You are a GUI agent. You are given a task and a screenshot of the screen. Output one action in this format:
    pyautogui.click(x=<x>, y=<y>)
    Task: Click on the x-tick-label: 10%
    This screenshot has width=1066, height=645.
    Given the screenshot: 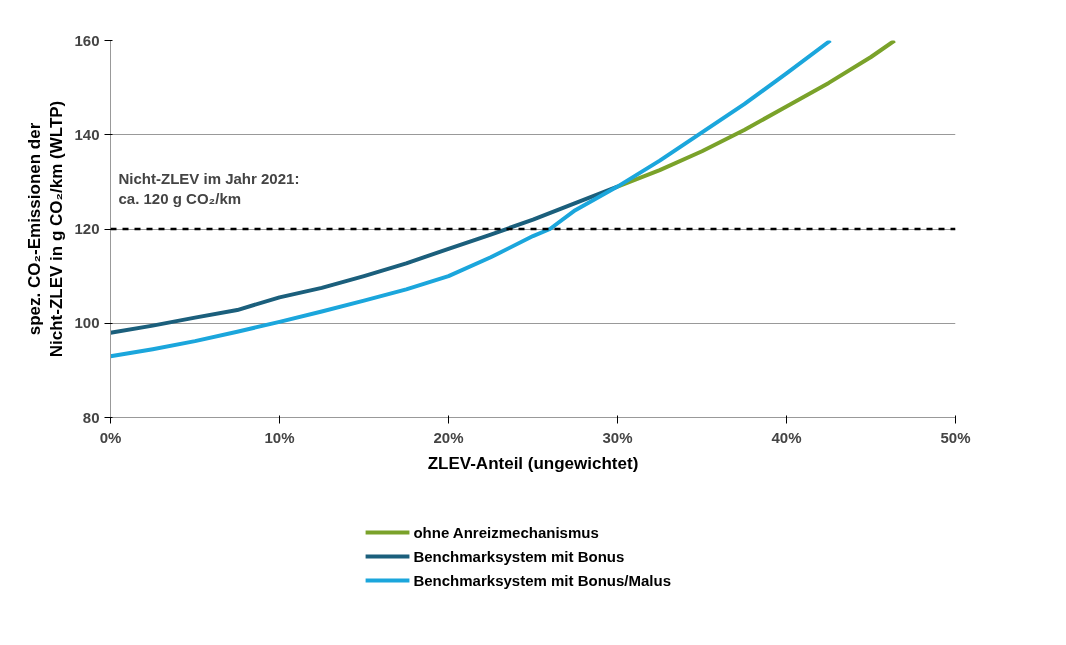 What is the action you would take?
    pyautogui.click(x=279, y=437)
    